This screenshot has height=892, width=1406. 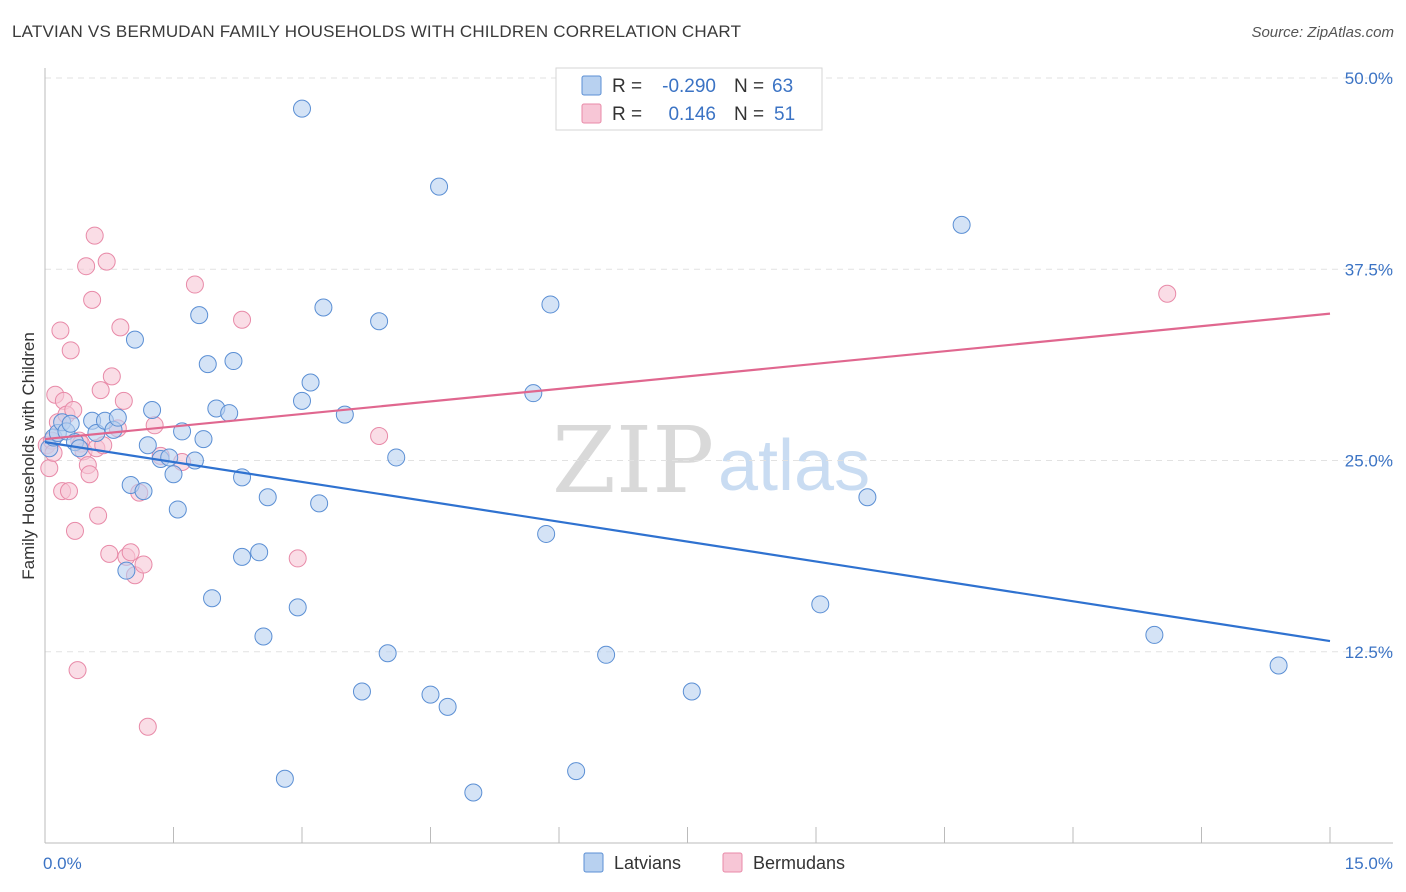 I want to click on bottom-legend-swatch-bermudans, so click(x=732, y=862).